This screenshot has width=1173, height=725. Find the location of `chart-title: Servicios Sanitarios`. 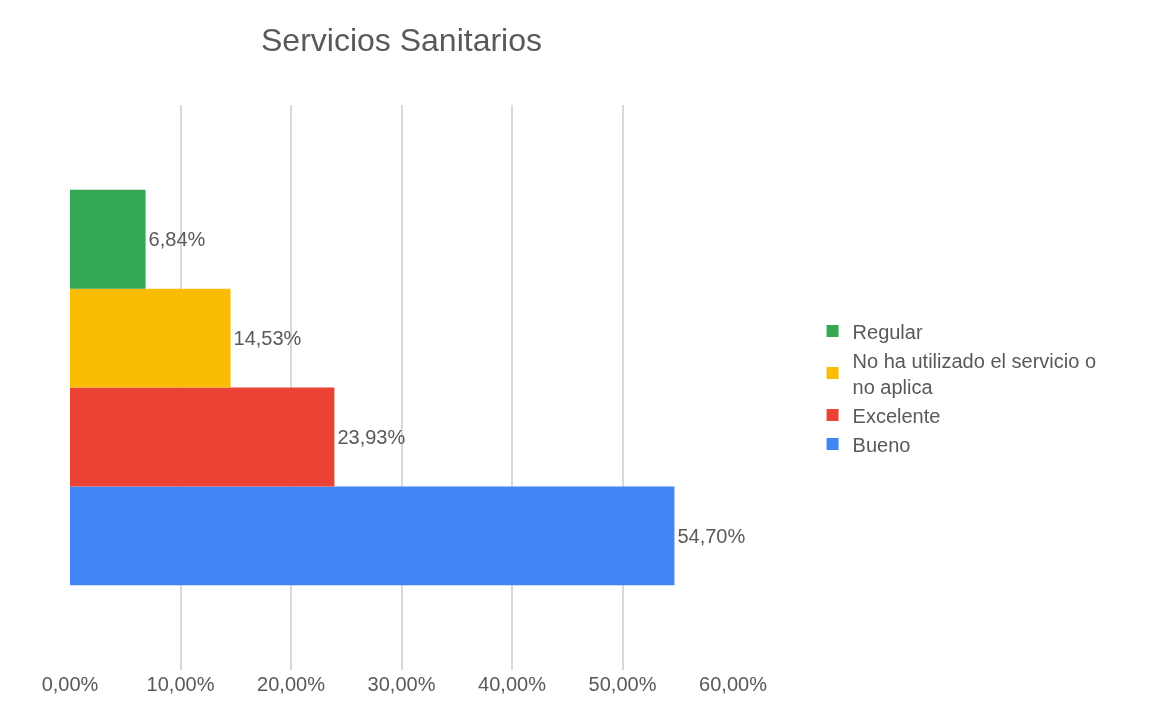

chart-title: Servicios Sanitarios is located at coordinates (401, 40).